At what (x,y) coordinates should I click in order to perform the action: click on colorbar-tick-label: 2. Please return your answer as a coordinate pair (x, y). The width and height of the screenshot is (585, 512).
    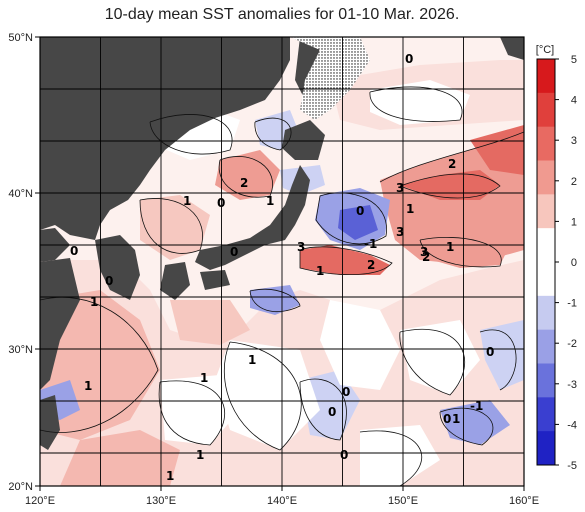
    Looking at the image, I should click on (574, 182).